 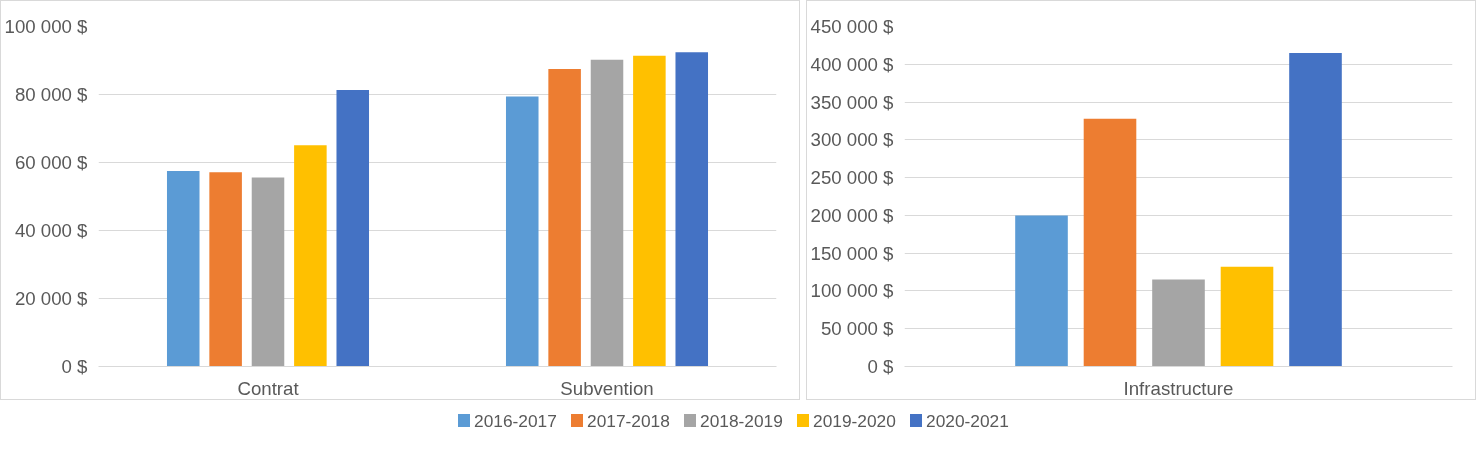 I want to click on x-tick-label: Infrastructure, so click(x=1178, y=388).